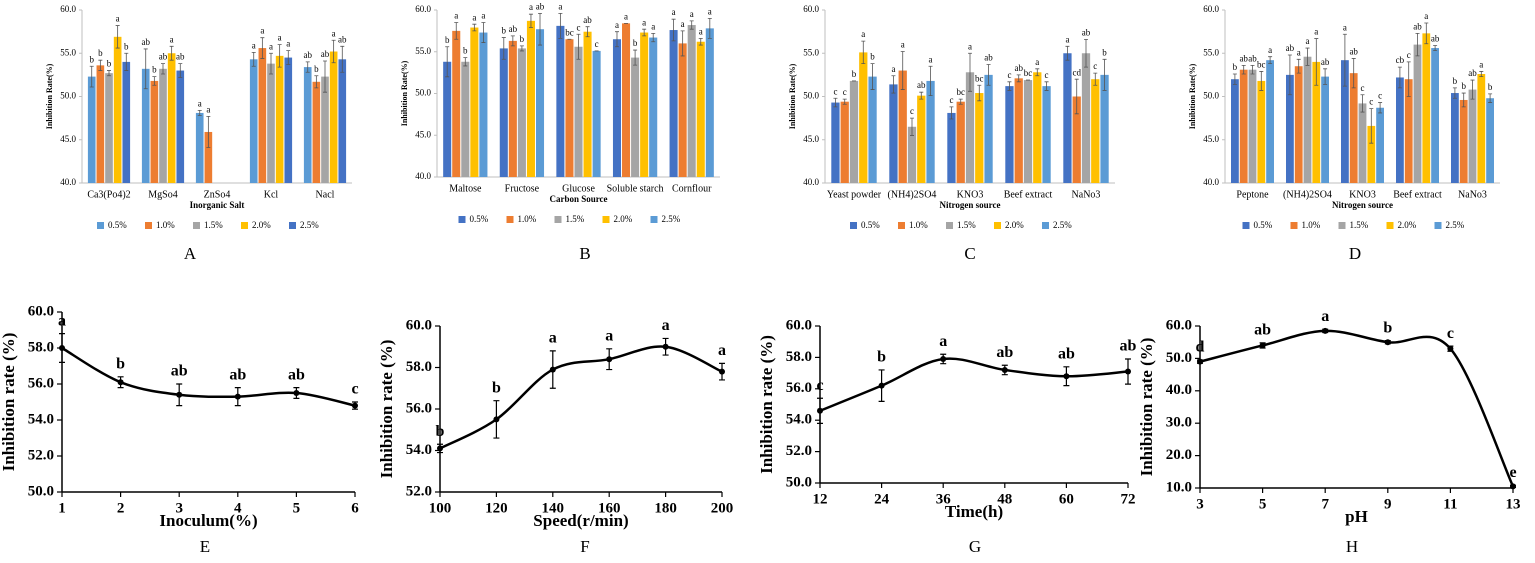 Image resolution: width=1535 pixels, height=563 pixels. What do you see at coordinates (162, 194) in the screenshot?
I see `x-tick-label: MgSo4` at bounding box center [162, 194].